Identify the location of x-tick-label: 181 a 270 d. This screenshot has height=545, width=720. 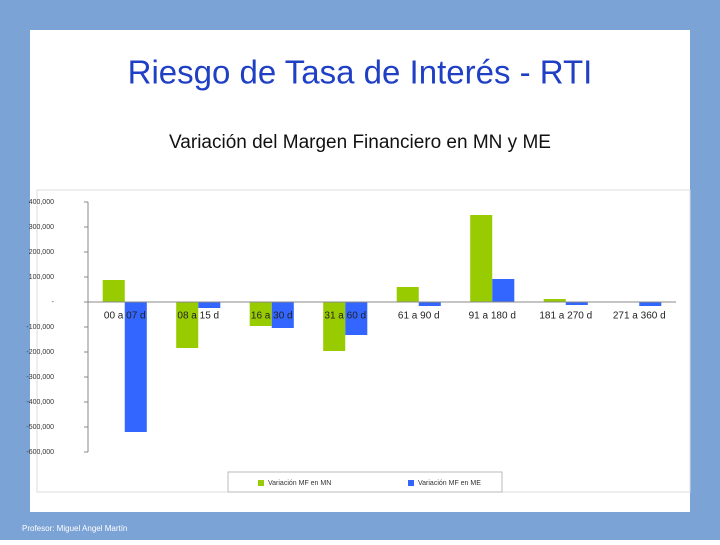
(565, 316).